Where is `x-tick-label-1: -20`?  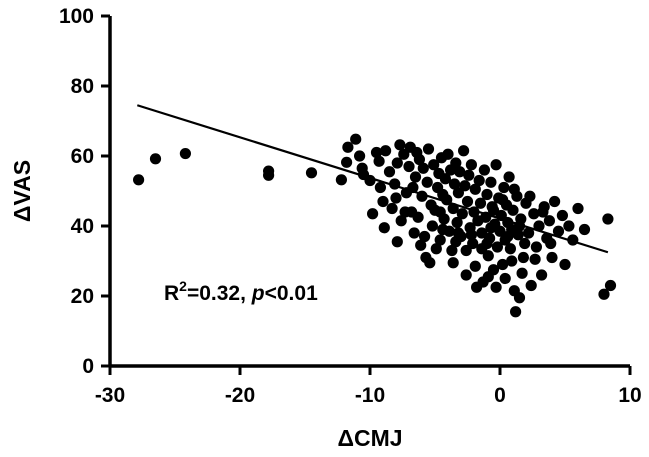
x-tick-label-1: -20 is located at coordinates (240, 395).